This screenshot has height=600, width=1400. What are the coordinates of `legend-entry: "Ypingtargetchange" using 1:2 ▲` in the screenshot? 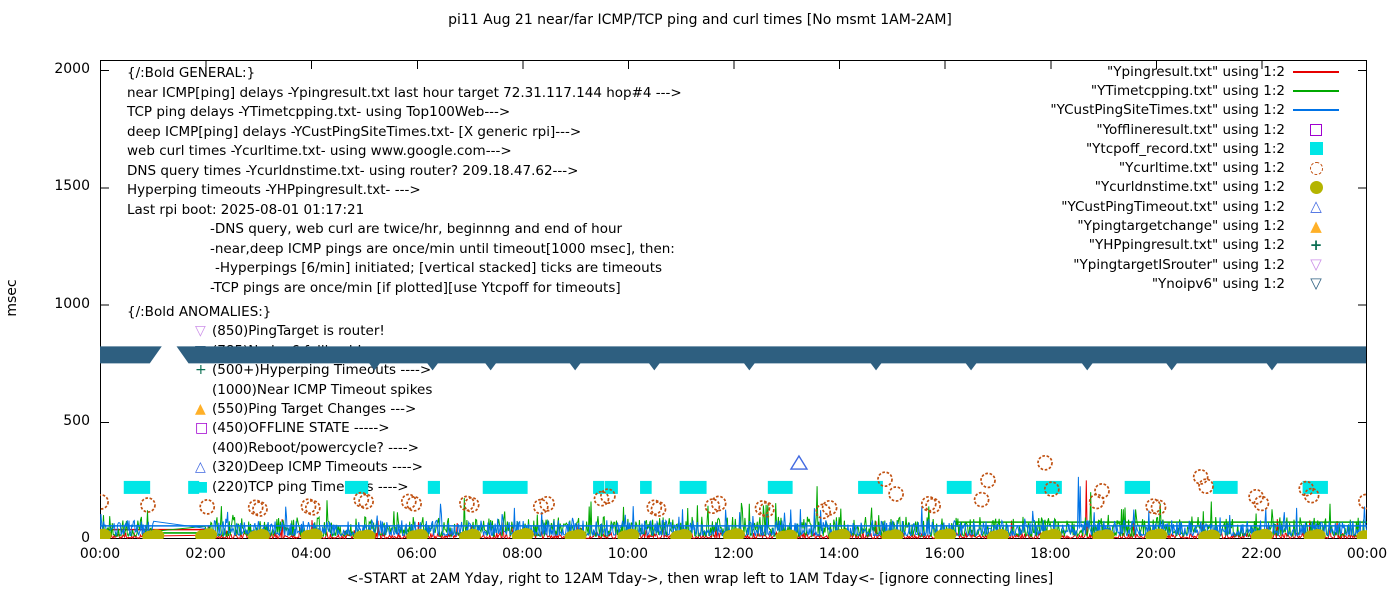 It's located at (1198, 225).